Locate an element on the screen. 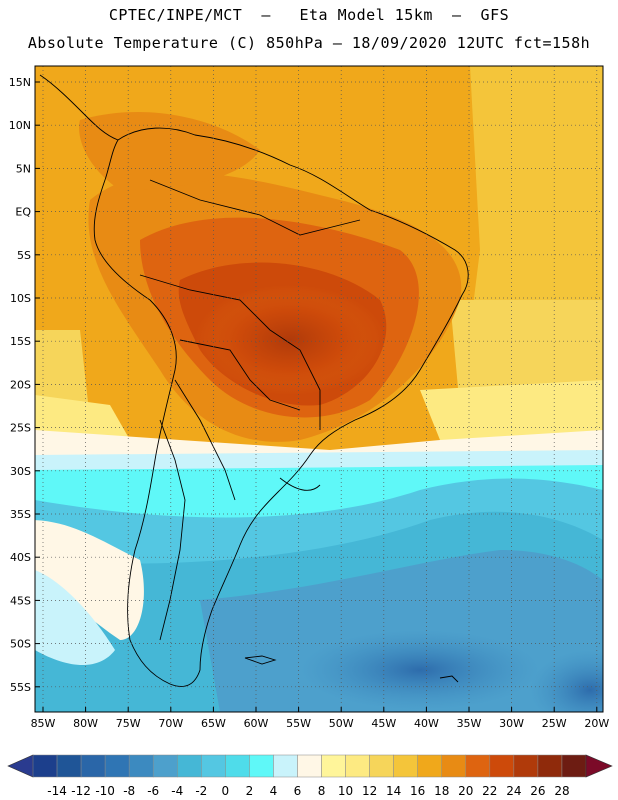 The width and height of the screenshot is (618, 800). lat-label: 5N is located at coordinates (23, 168).